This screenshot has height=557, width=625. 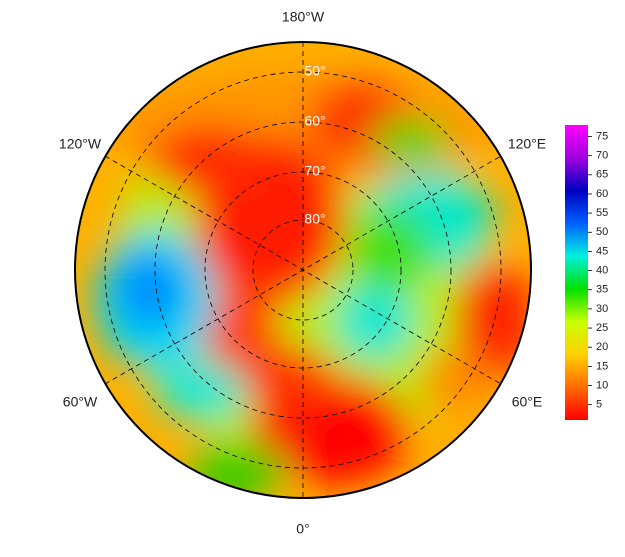 What do you see at coordinates (602, 156) in the screenshot?
I see `colorbar-tick-label: 70` at bounding box center [602, 156].